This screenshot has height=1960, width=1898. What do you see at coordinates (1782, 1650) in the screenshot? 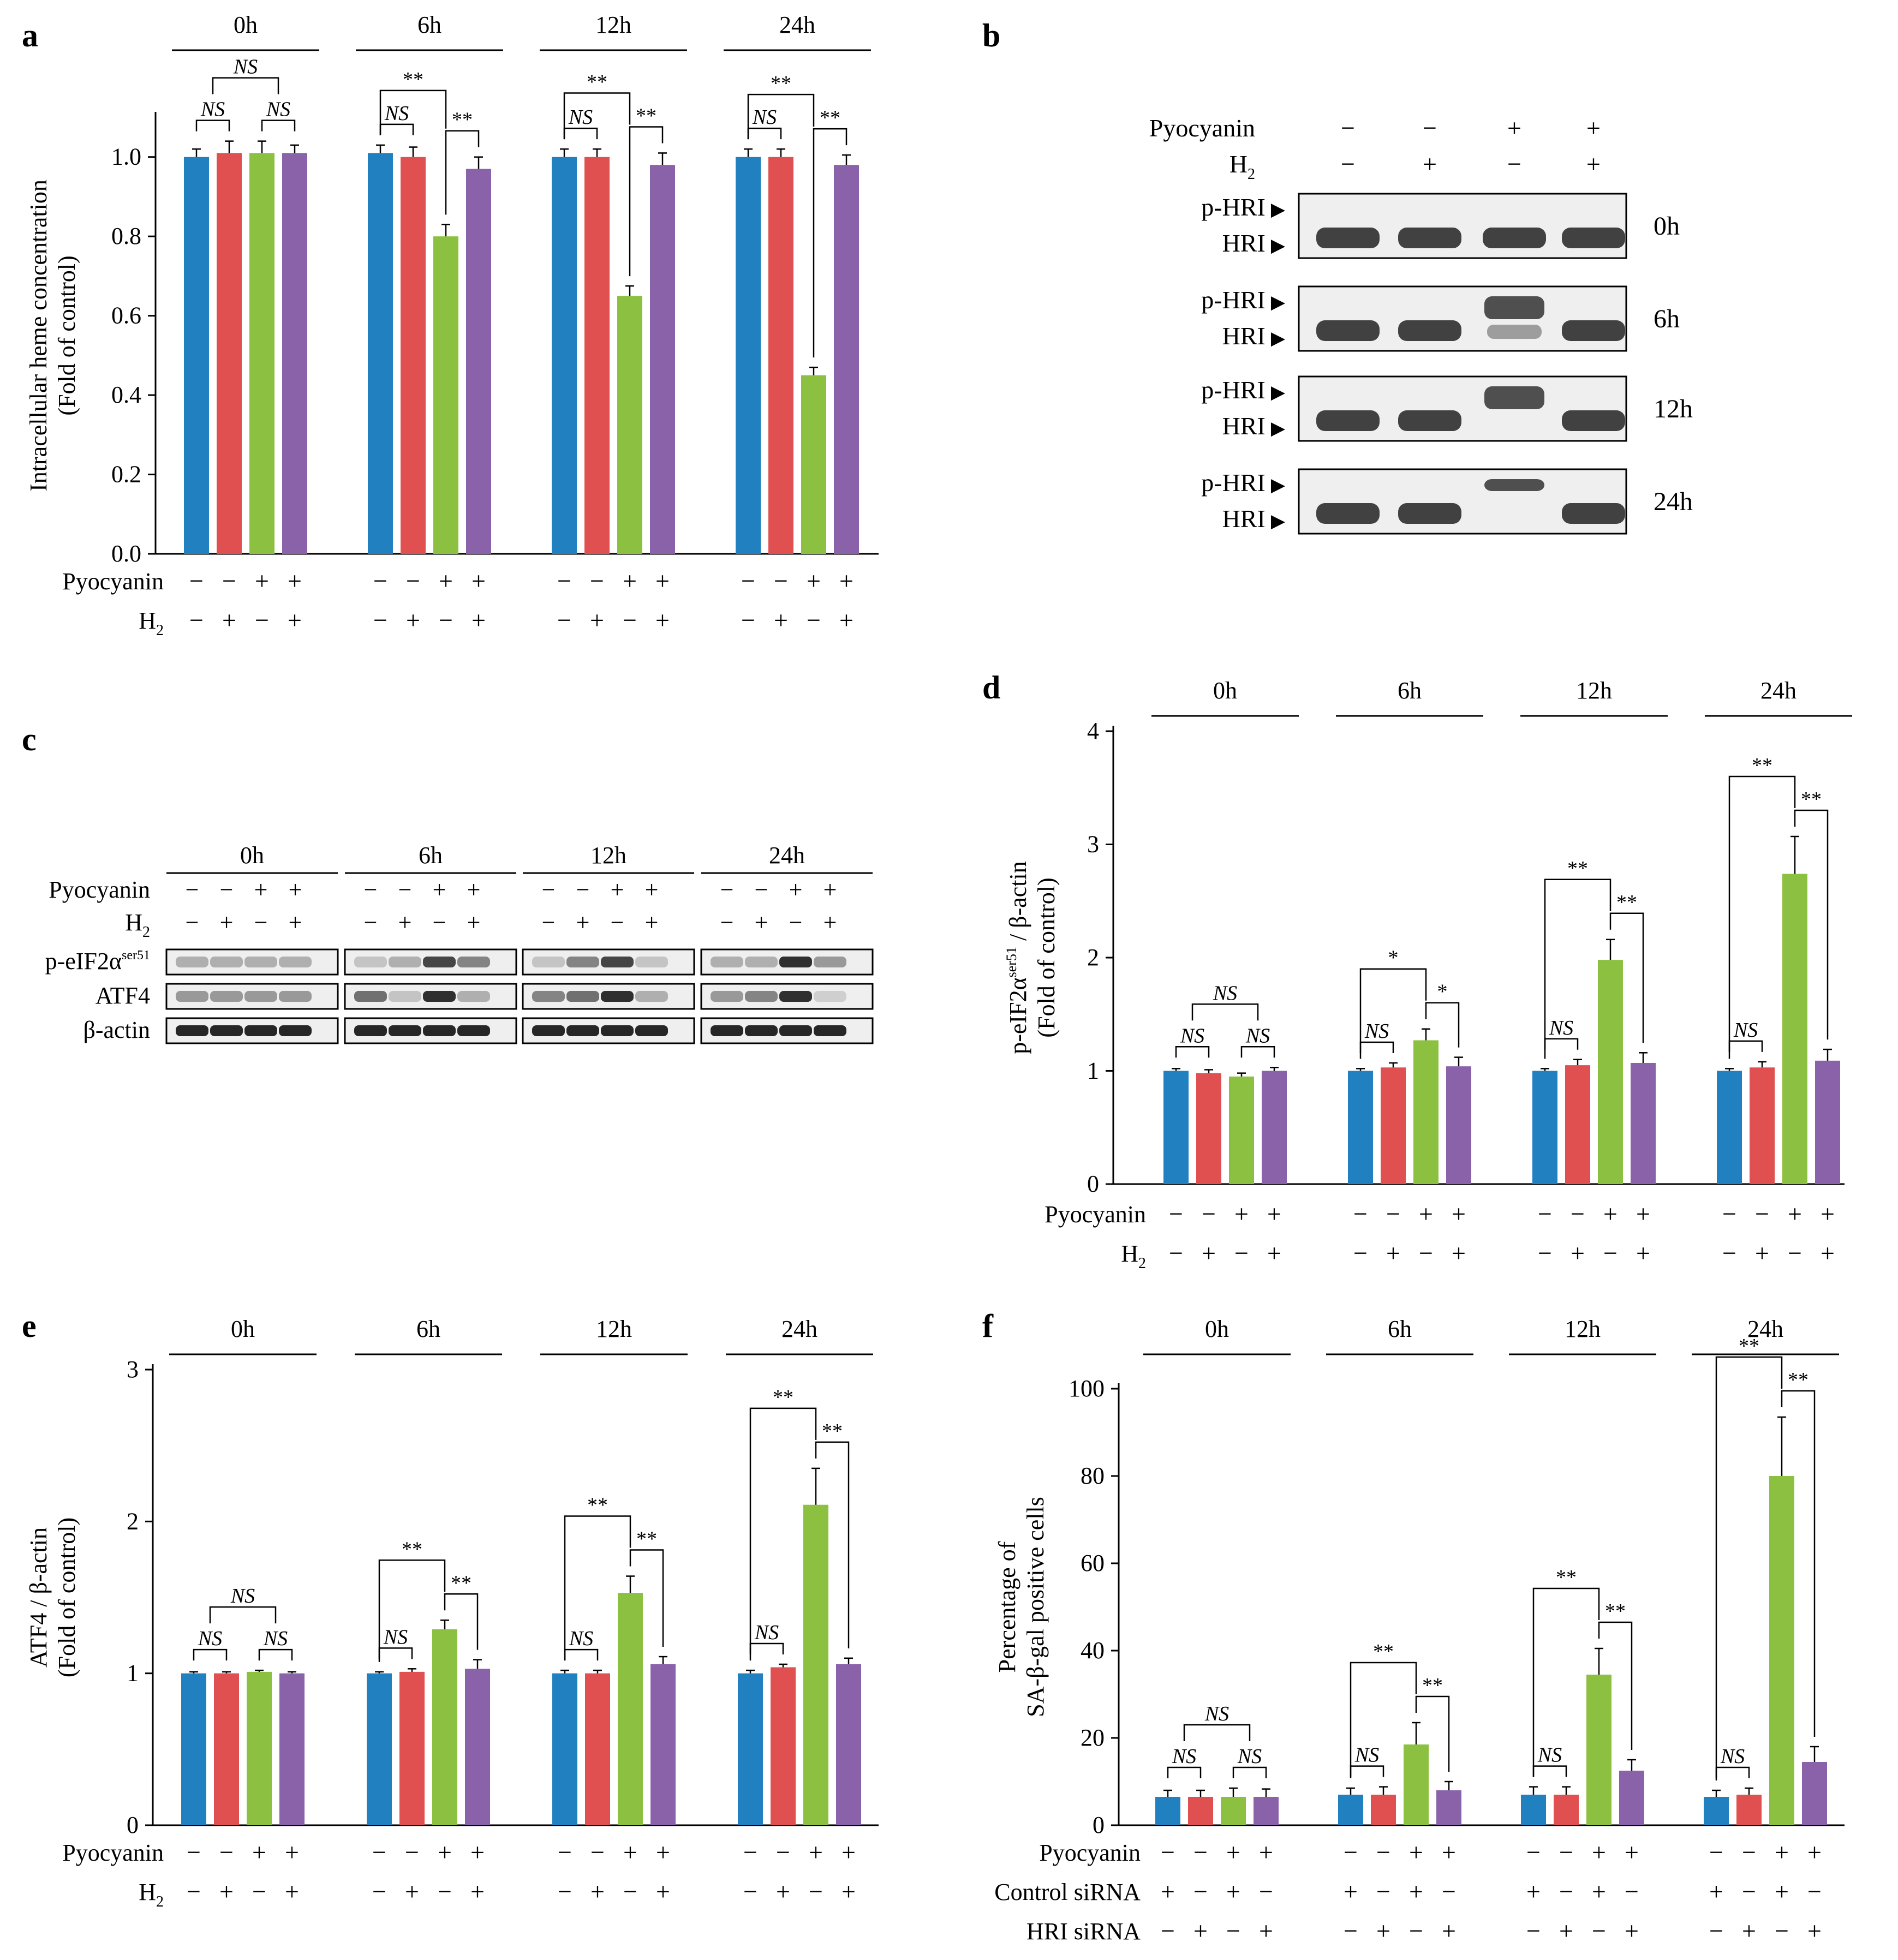
I see `bar-green-24h` at bounding box center [1782, 1650].